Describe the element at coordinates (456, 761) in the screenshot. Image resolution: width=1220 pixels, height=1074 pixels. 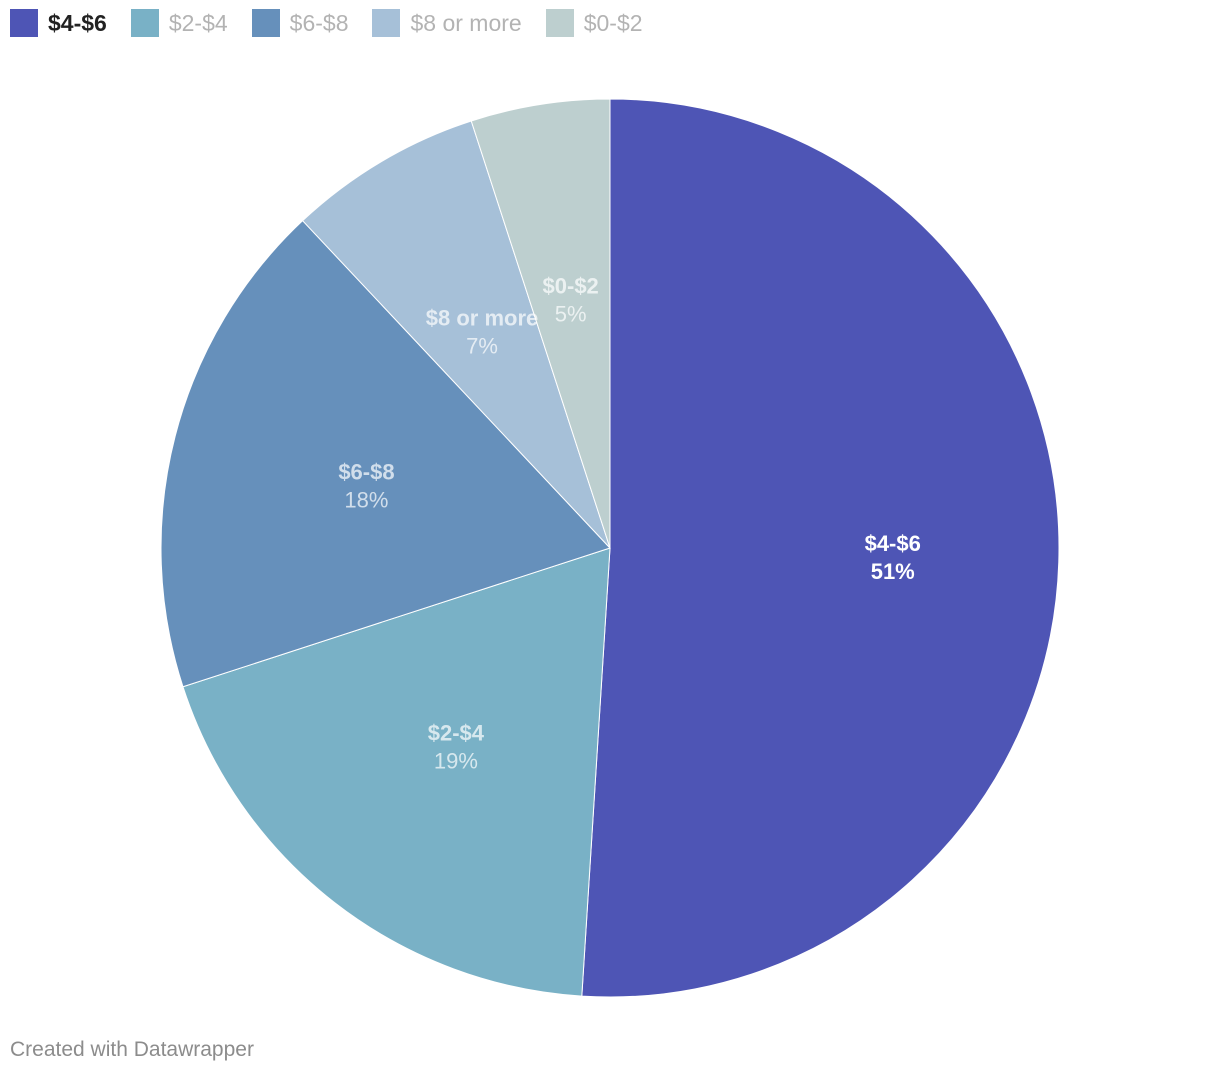
I see `slice-value-label: 19%` at that location.